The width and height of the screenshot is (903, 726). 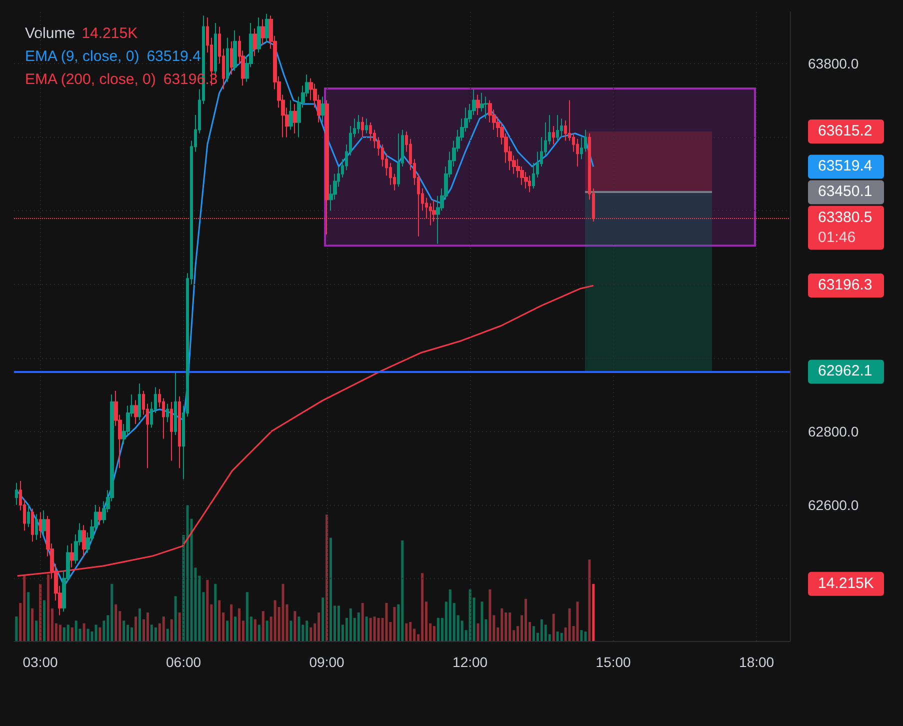 I want to click on y-tick-label: 62800.0, so click(x=833, y=431).